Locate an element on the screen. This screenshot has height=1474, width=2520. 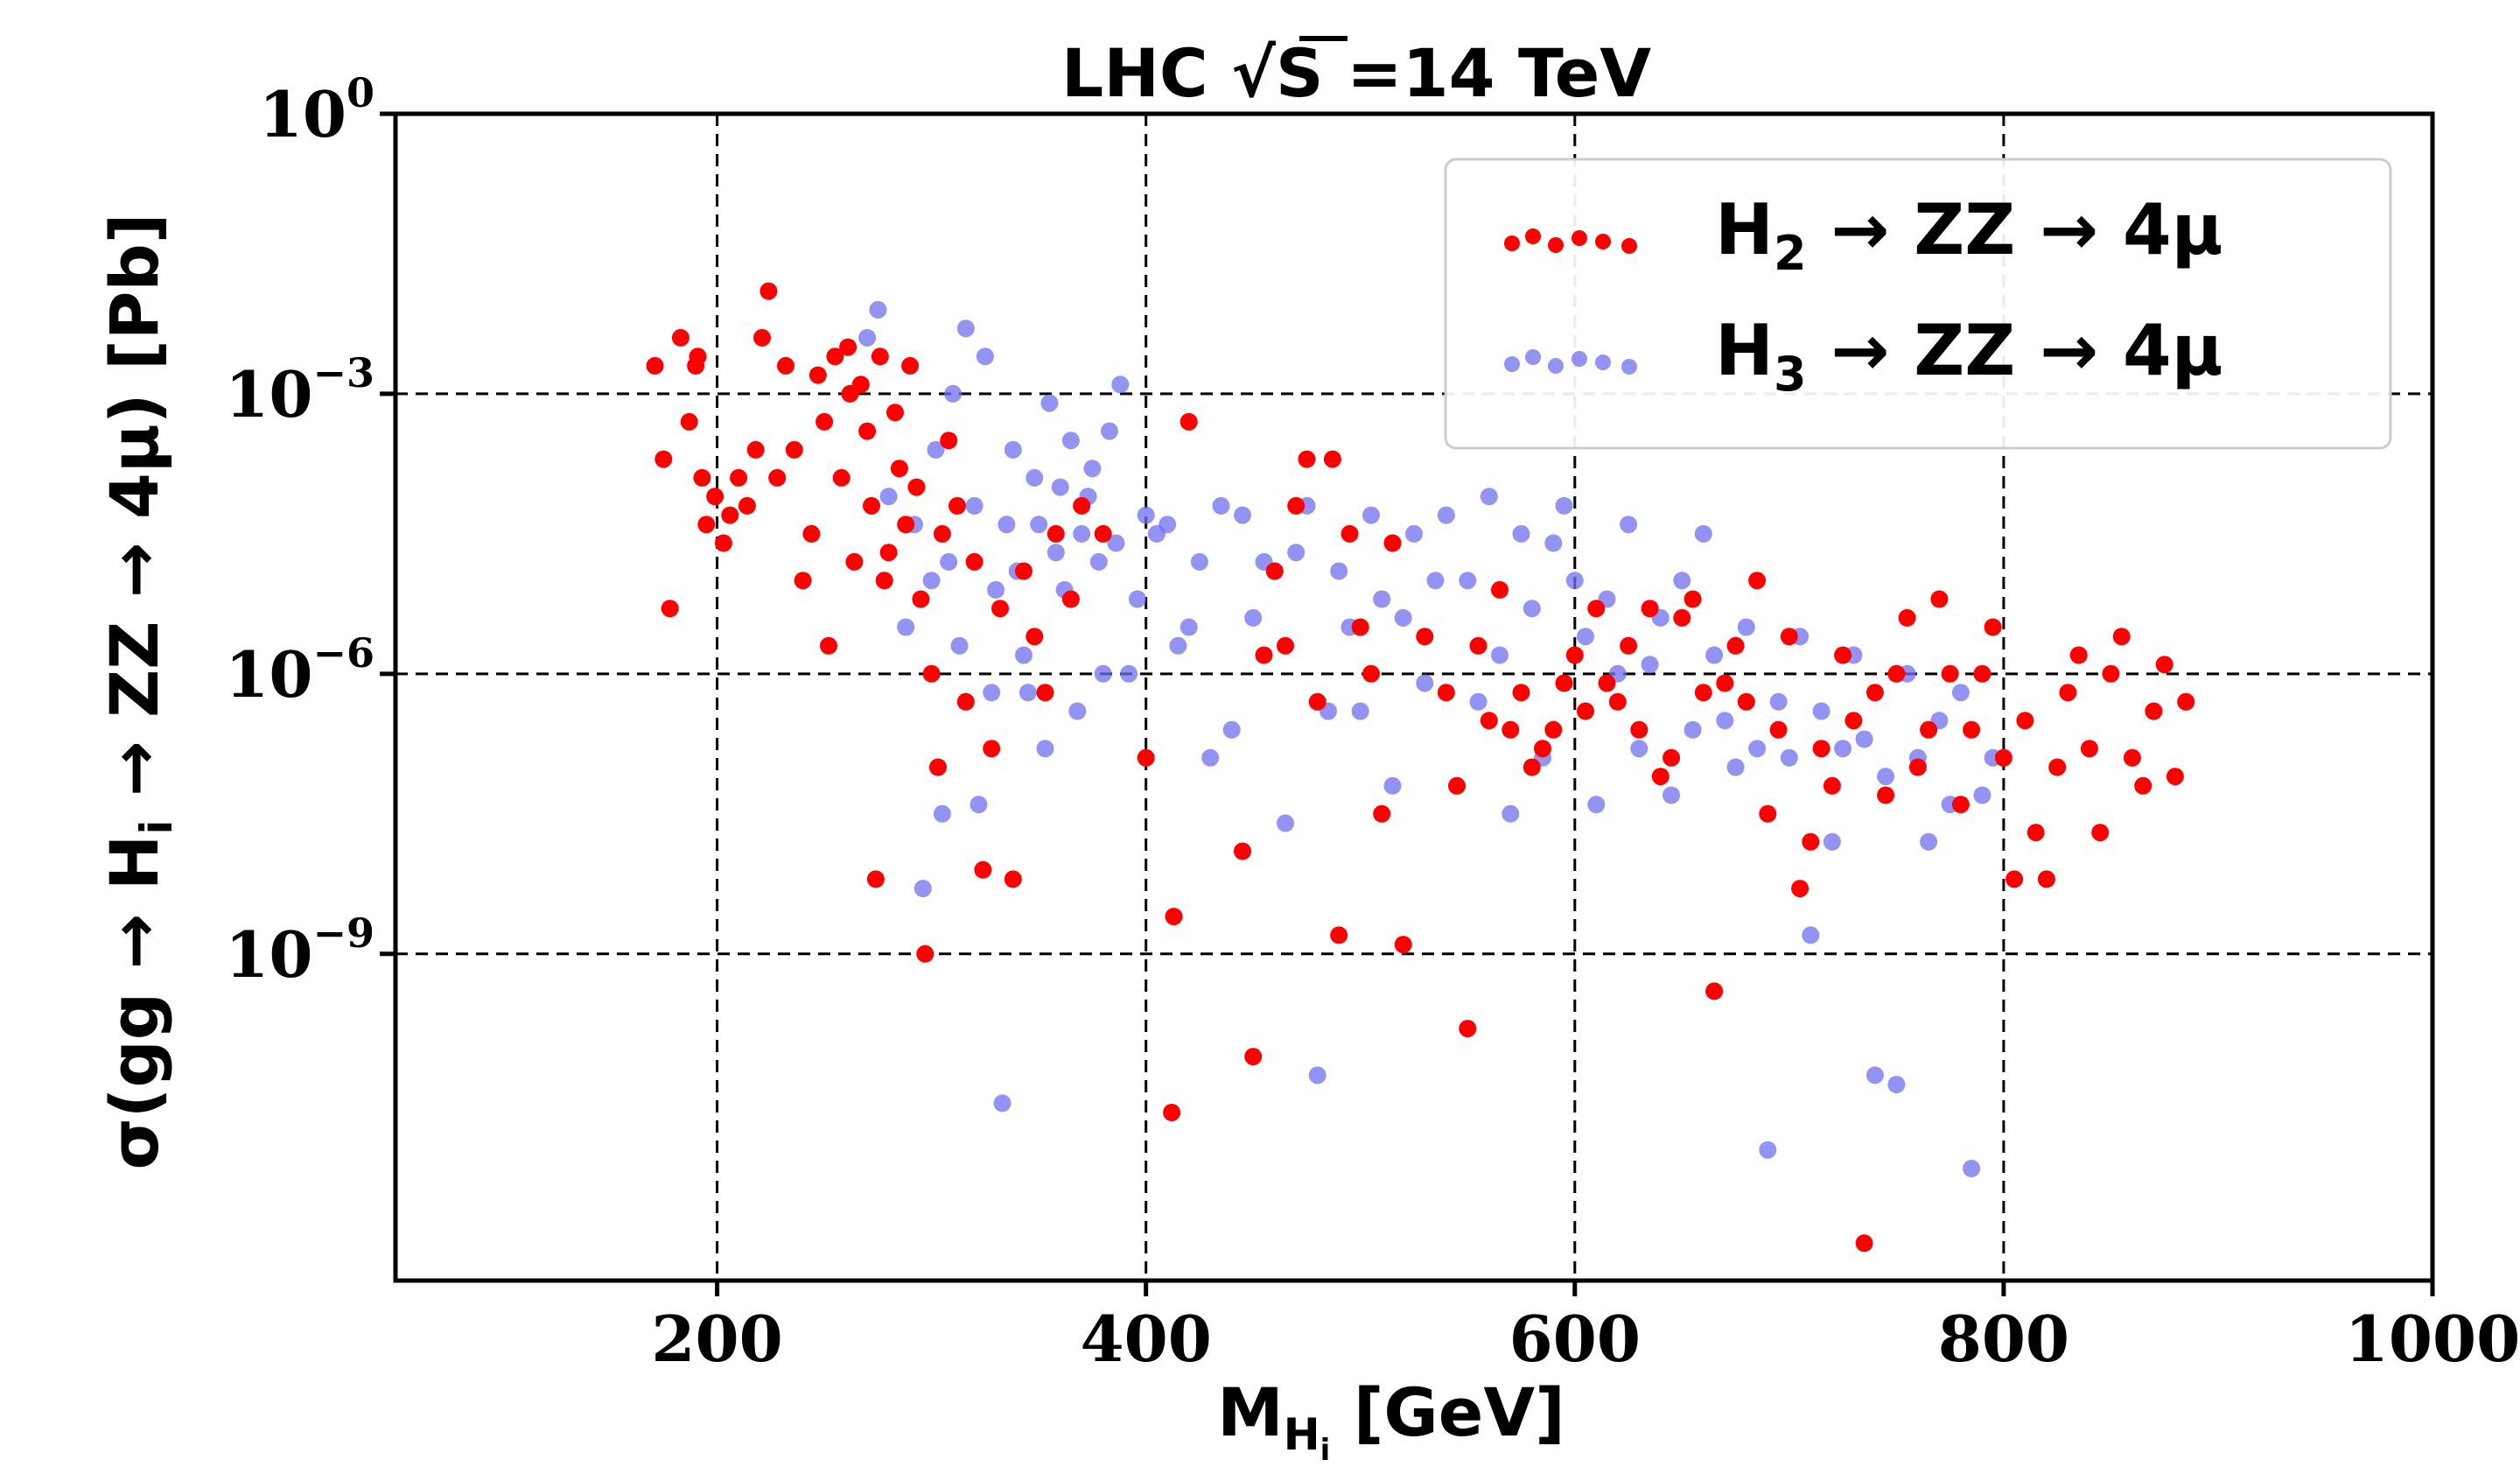
legend-box is located at coordinates (1918, 304).